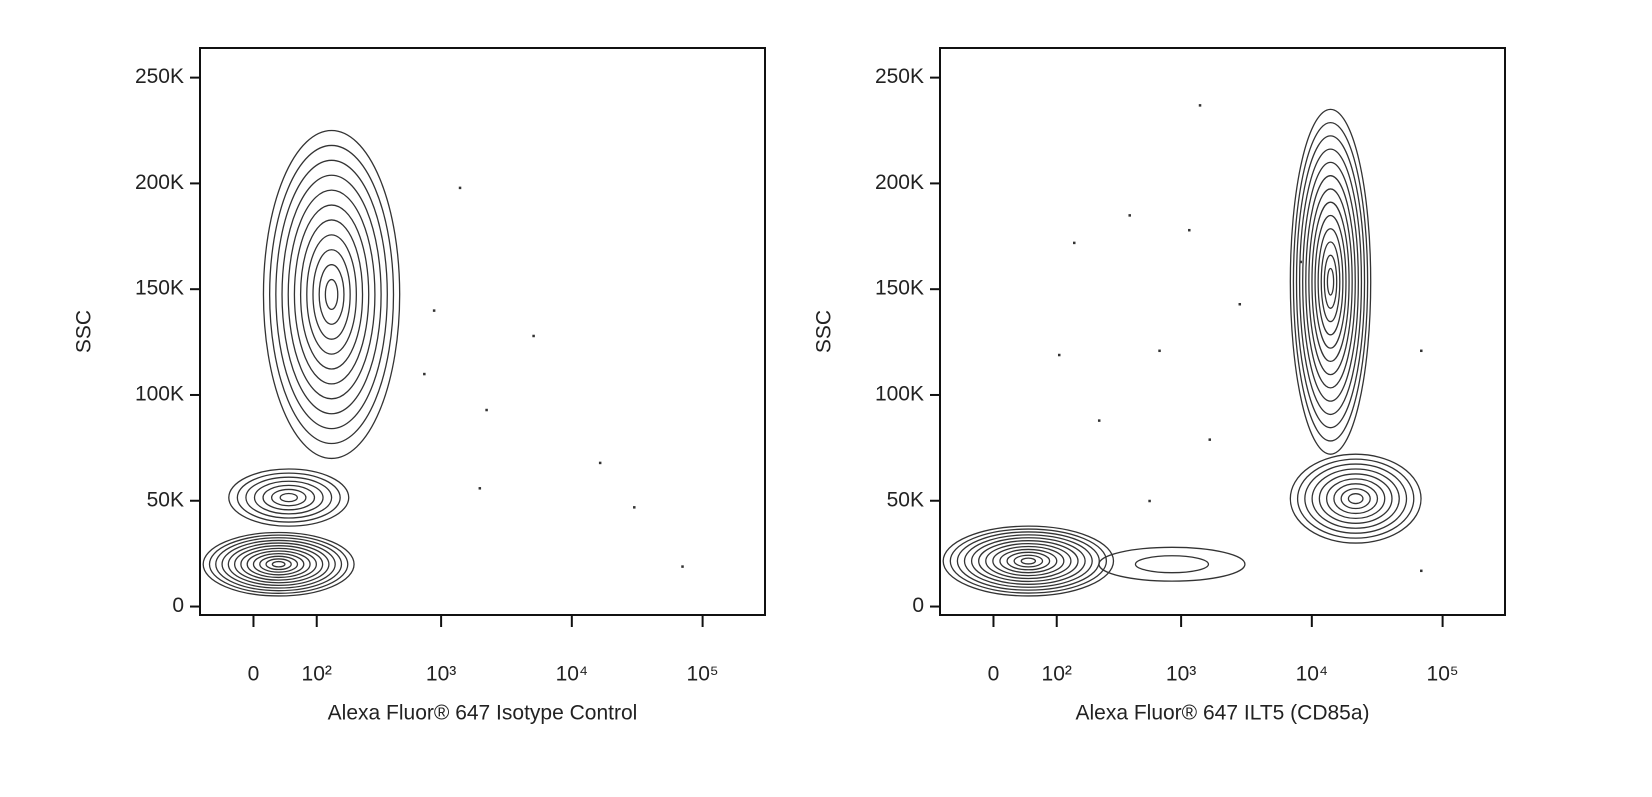  What do you see at coordinates (1222, 713) in the screenshot?
I see `x-axis-label: Alexa Fluor® 647 ILT5 (CD85a)` at bounding box center [1222, 713].